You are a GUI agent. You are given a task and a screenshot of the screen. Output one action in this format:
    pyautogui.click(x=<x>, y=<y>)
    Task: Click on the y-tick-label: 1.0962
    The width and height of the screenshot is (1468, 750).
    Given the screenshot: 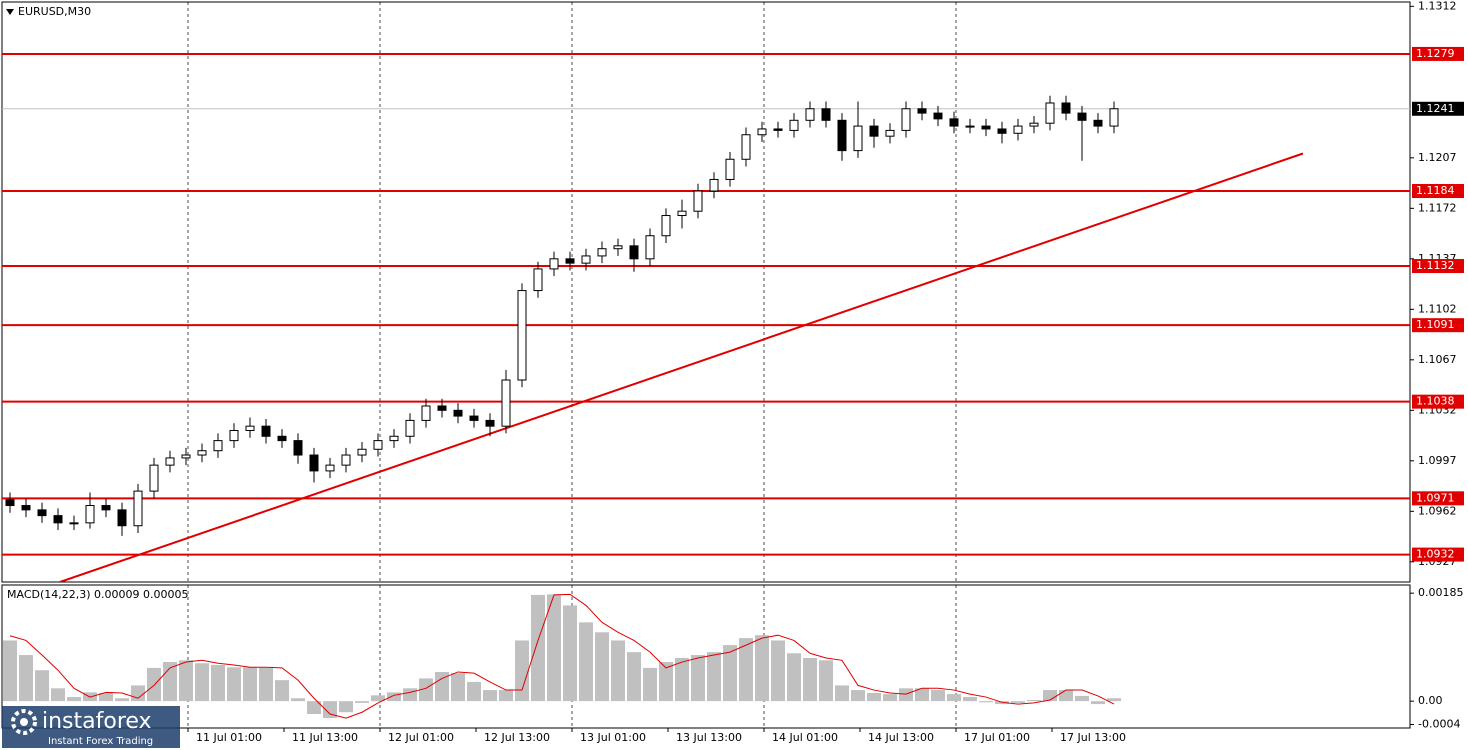 What is the action you would take?
    pyautogui.click(x=1437, y=510)
    